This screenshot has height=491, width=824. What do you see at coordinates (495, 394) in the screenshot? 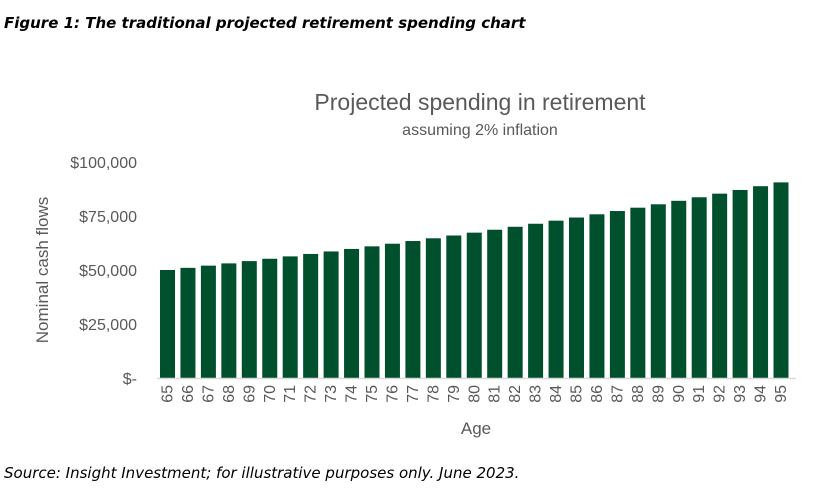
I see `x-tick-label: 81` at bounding box center [495, 394].